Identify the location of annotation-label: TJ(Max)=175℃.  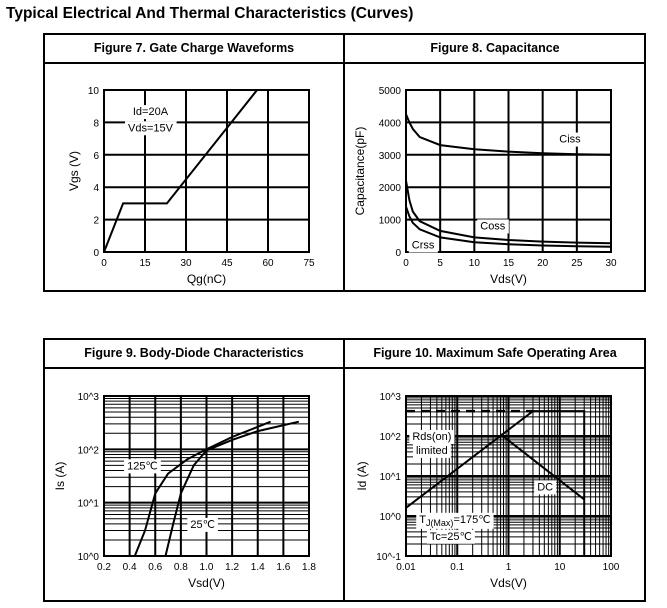
(454, 521).